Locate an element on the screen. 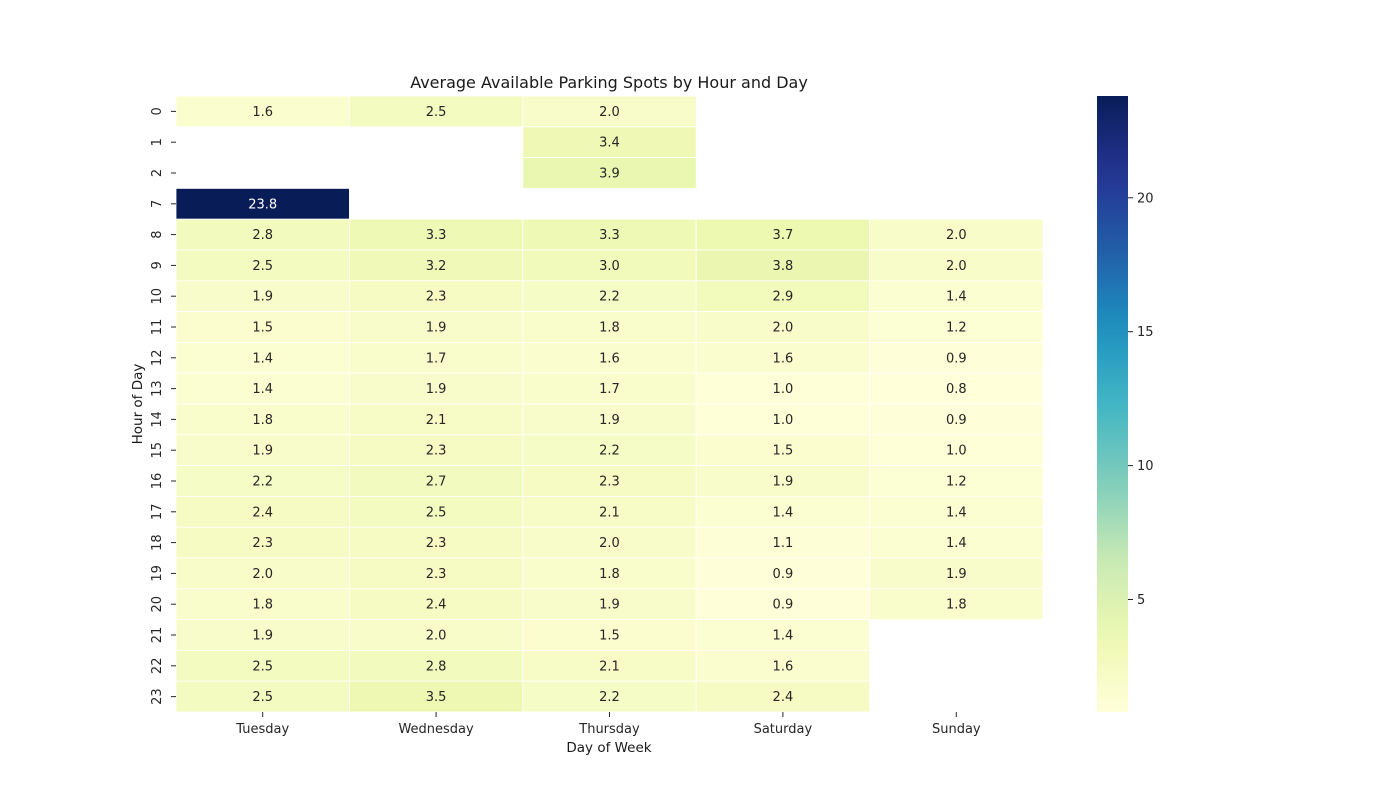 This screenshot has height=800, width=1400. colorbar: 5 10 15 20 is located at coordinates (1125, 404).